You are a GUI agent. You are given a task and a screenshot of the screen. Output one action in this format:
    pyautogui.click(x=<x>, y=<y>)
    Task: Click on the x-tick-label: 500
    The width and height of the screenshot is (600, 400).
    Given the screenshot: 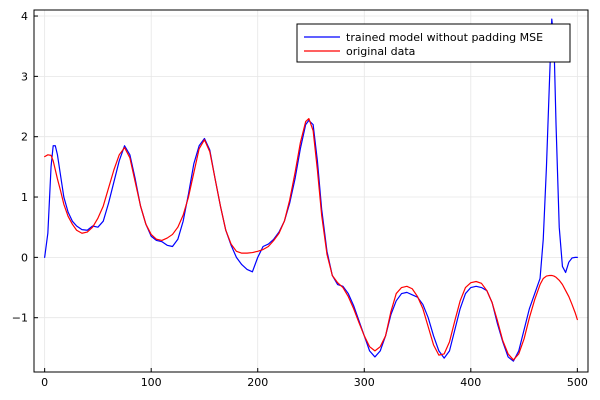 What is the action you would take?
    pyautogui.click(x=577, y=382)
    